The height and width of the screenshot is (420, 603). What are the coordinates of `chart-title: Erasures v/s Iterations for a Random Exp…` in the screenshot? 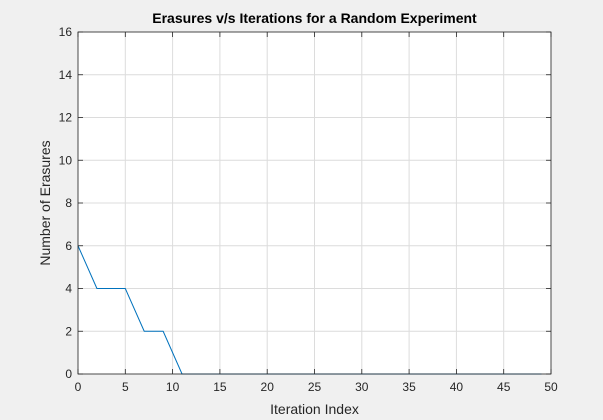 It's located at (314, 18).